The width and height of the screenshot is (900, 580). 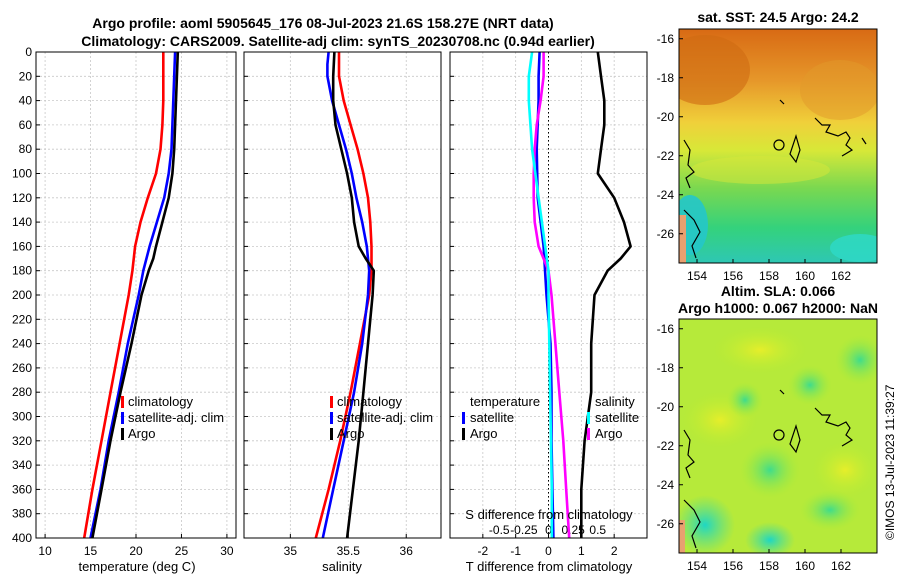 What do you see at coordinates (91, 551) in the screenshot?
I see `x-tick-label: 15` at bounding box center [91, 551].